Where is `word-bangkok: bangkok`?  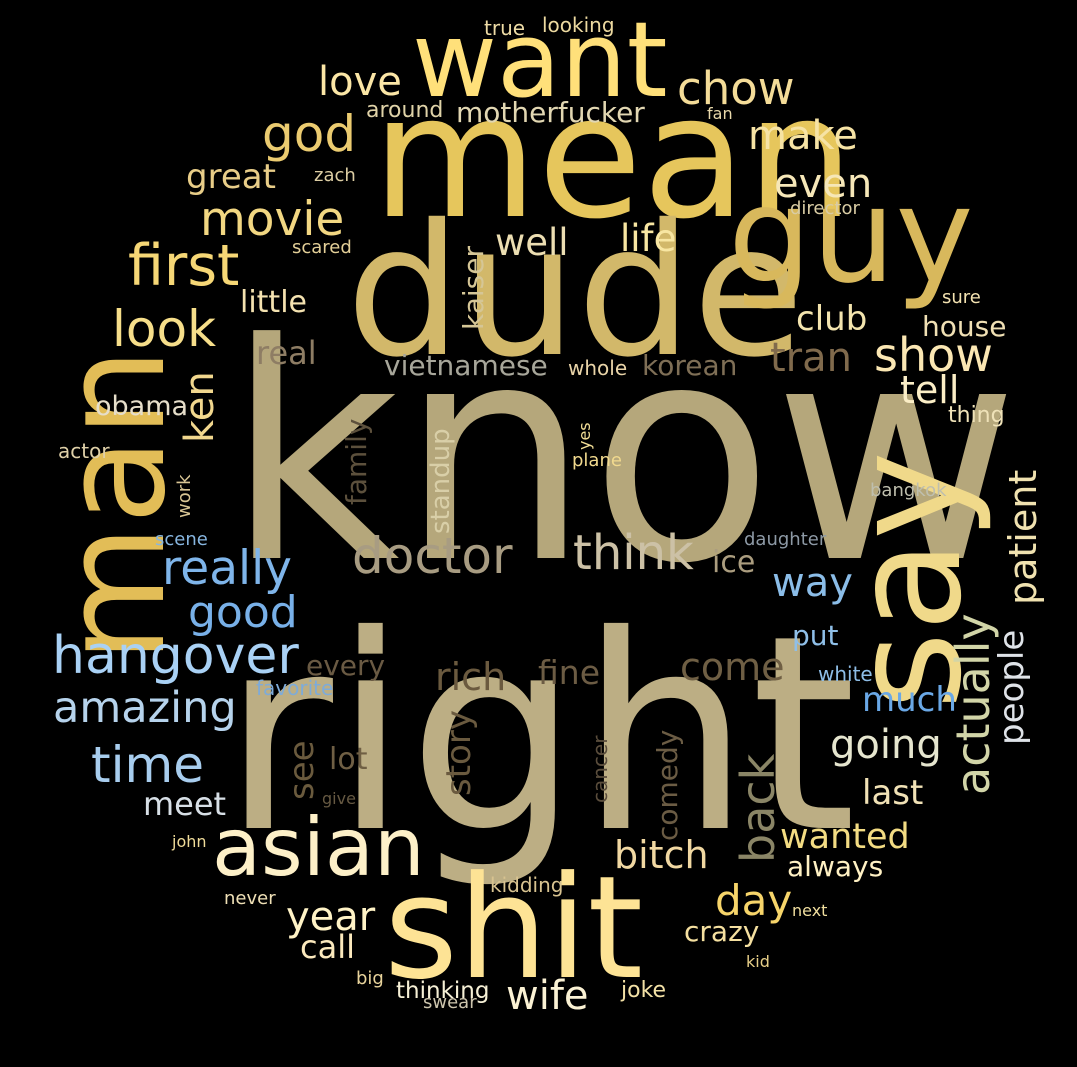
word-bangkok: bangkok is located at coordinates (908, 490).